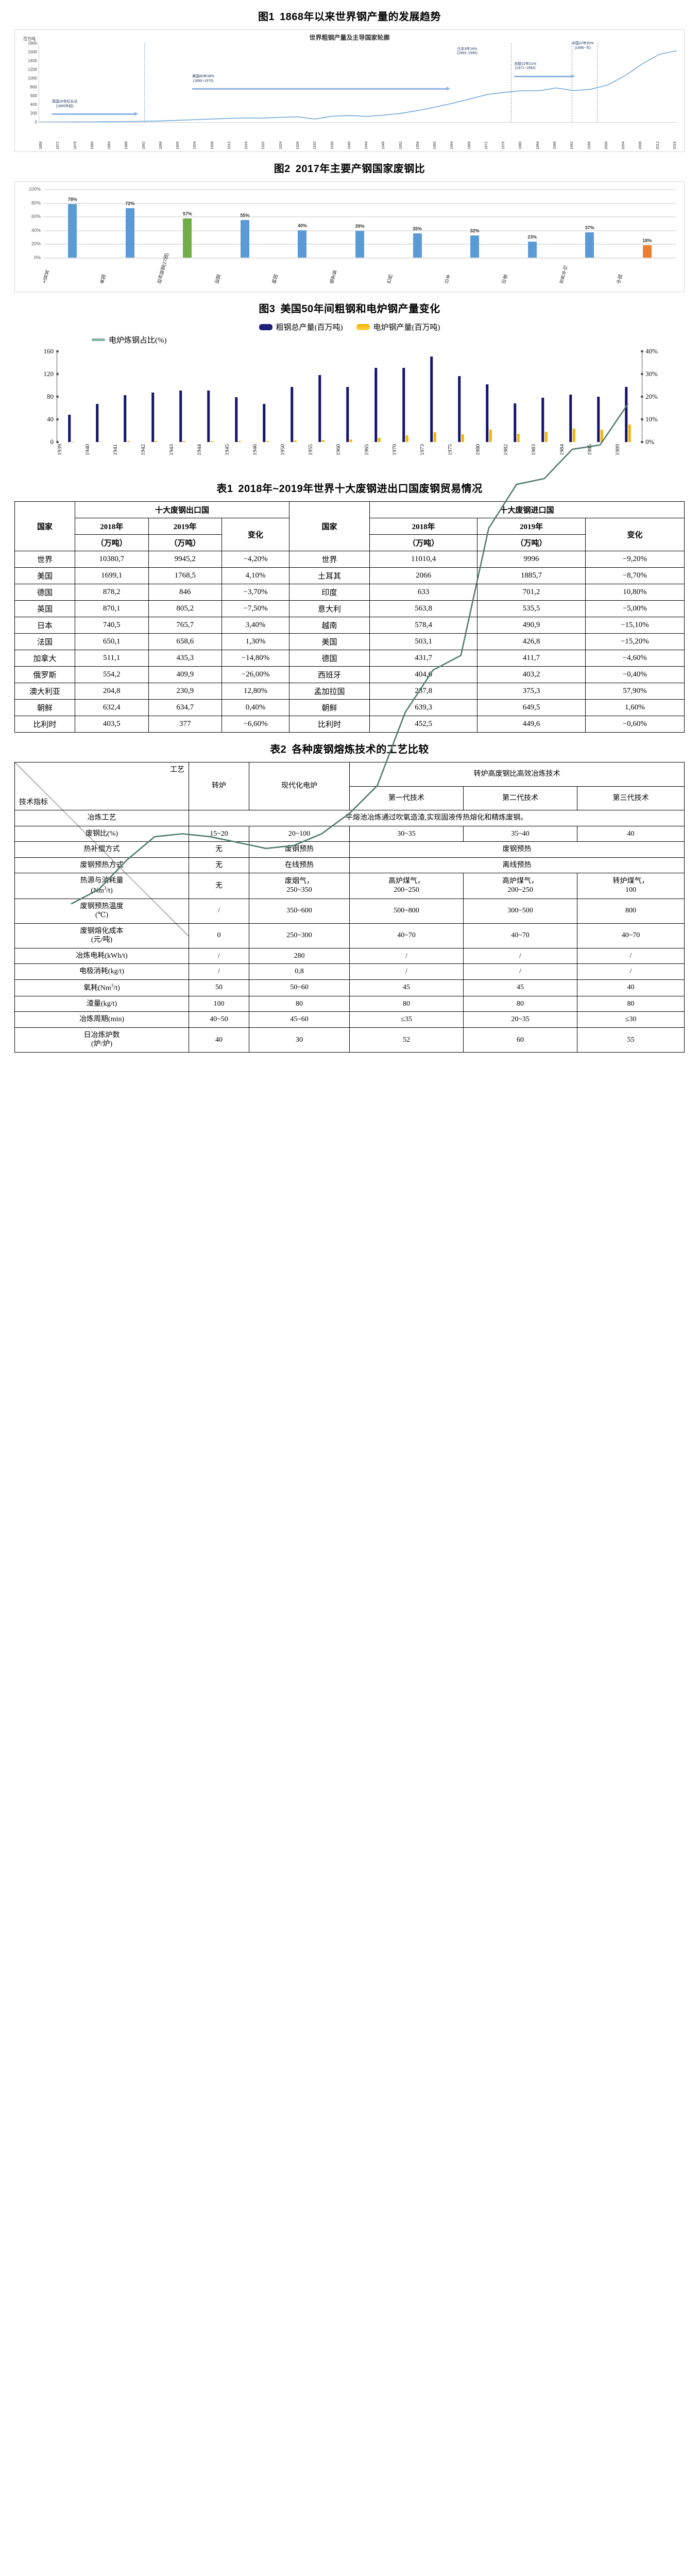 This screenshot has height=2576, width=699. What do you see at coordinates (363, 327) in the screenshot?
I see `legend-swatch-bar-icon` at bounding box center [363, 327].